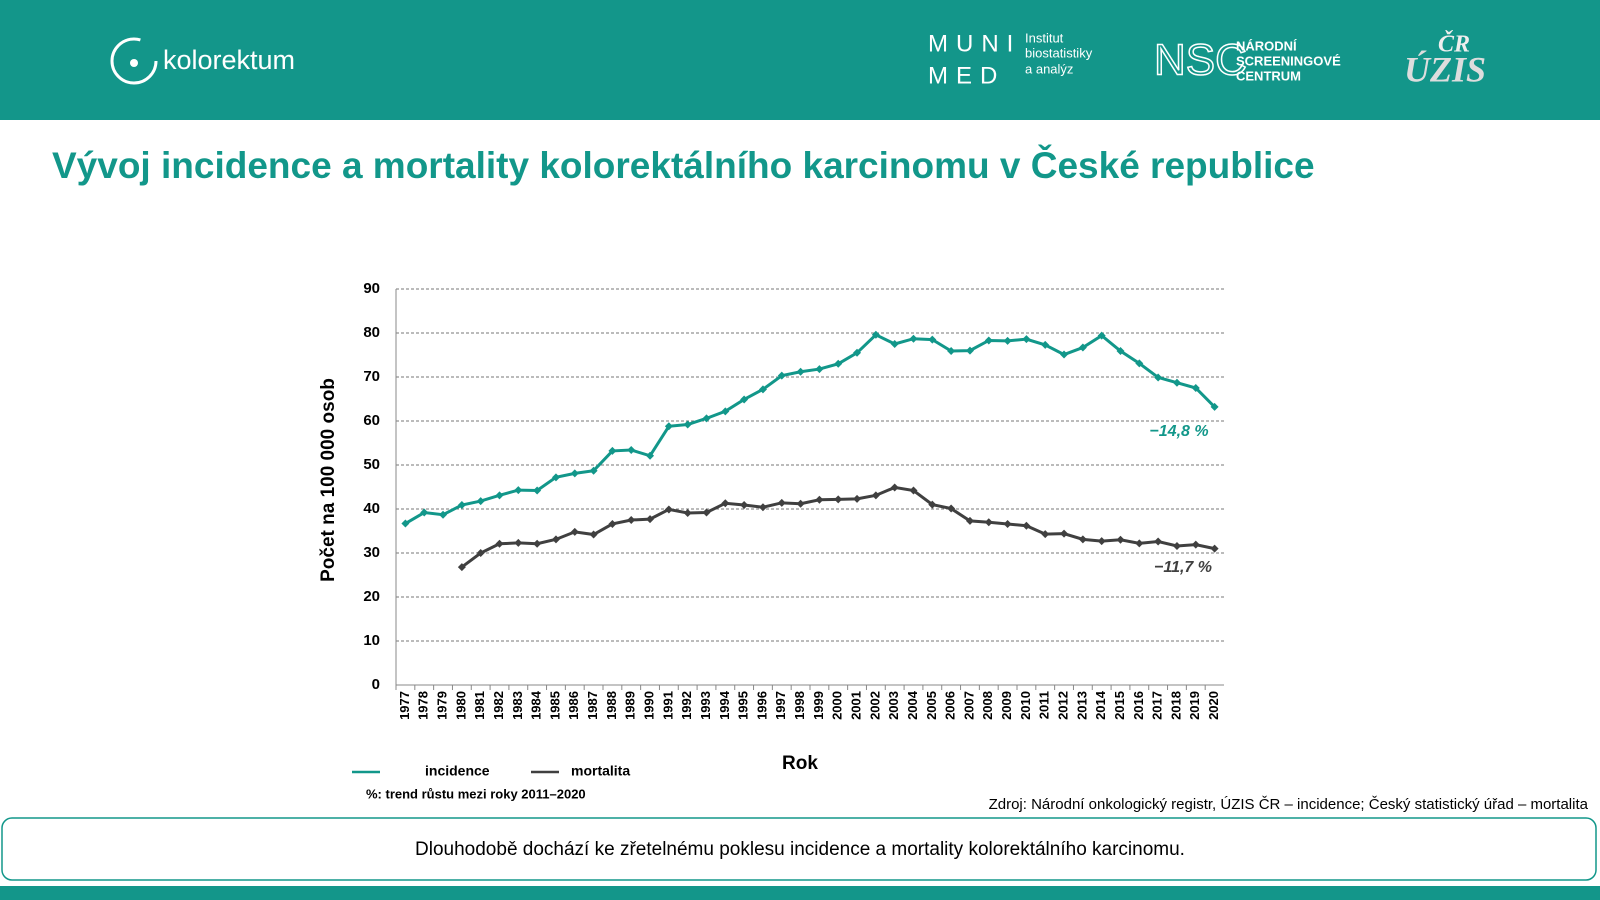 This screenshot has height=900, width=1600. Describe the element at coordinates (229, 60) in the screenshot. I see `logo-text: kolorektum` at that location.